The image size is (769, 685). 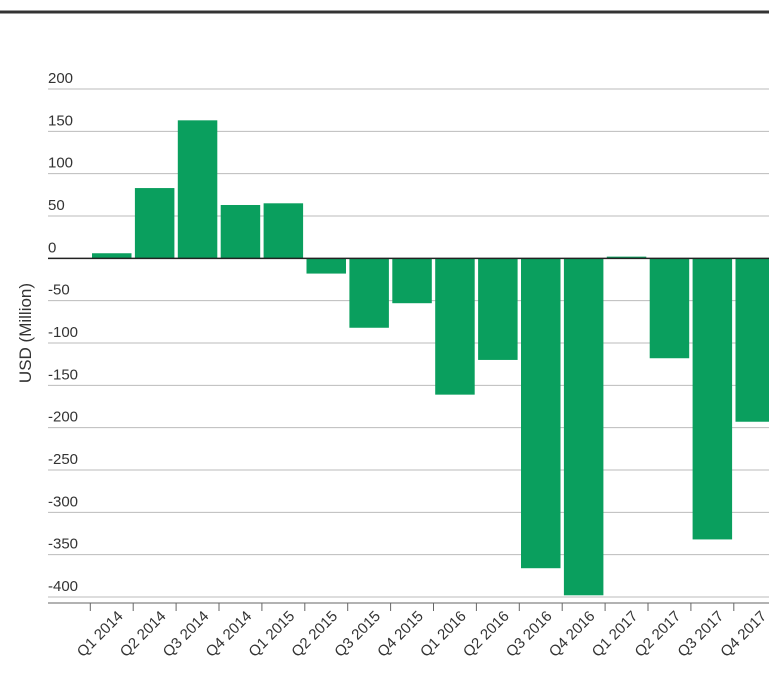 What do you see at coordinates (143, 634) in the screenshot?
I see `x-tick-label: Q2 2014` at bounding box center [143, 634].